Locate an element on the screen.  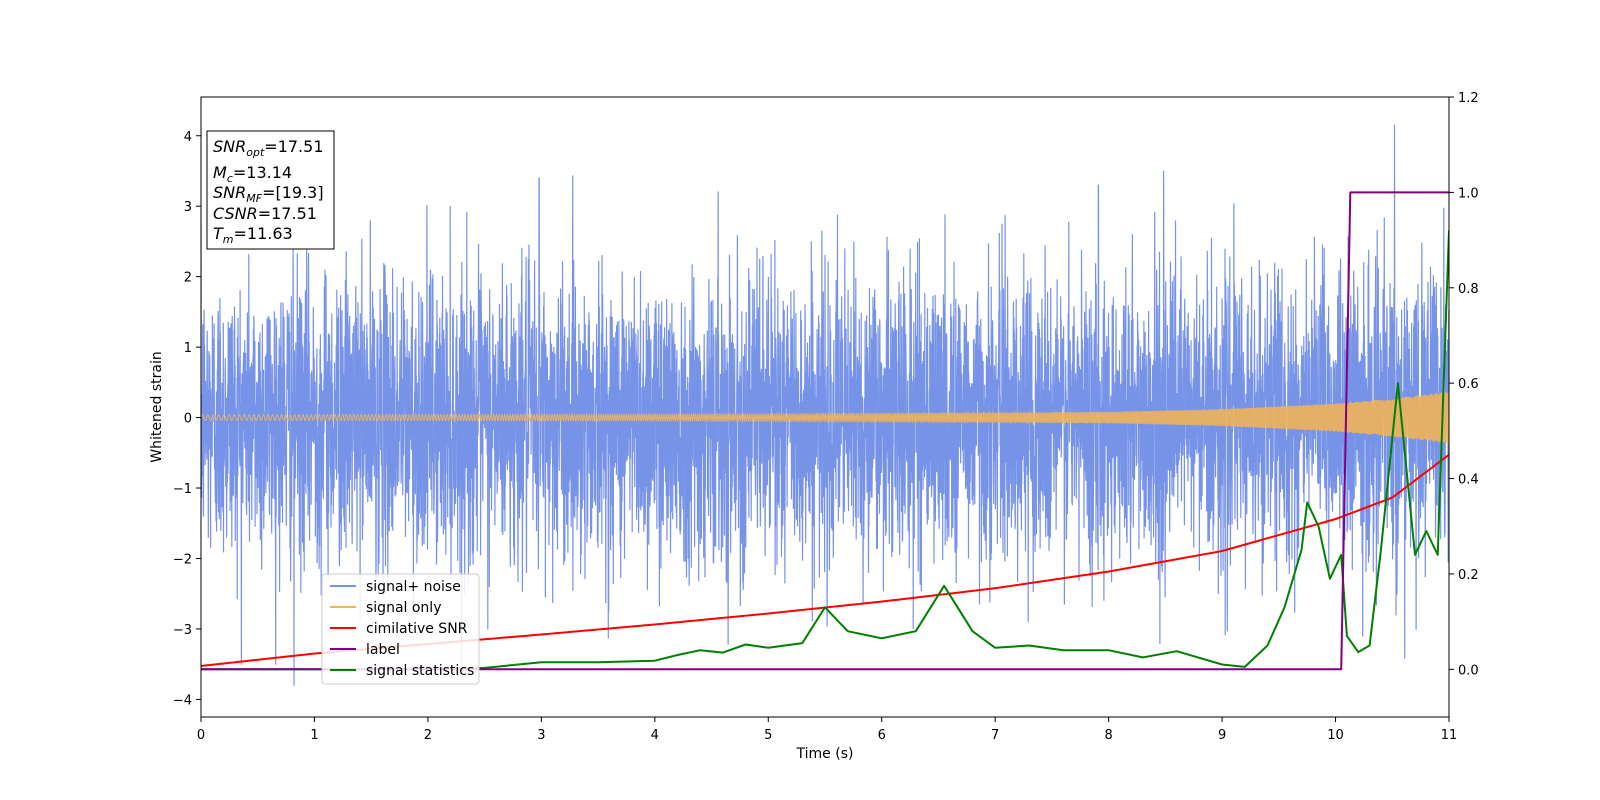
legend-label-label: label is located at coordinates (383, 650).